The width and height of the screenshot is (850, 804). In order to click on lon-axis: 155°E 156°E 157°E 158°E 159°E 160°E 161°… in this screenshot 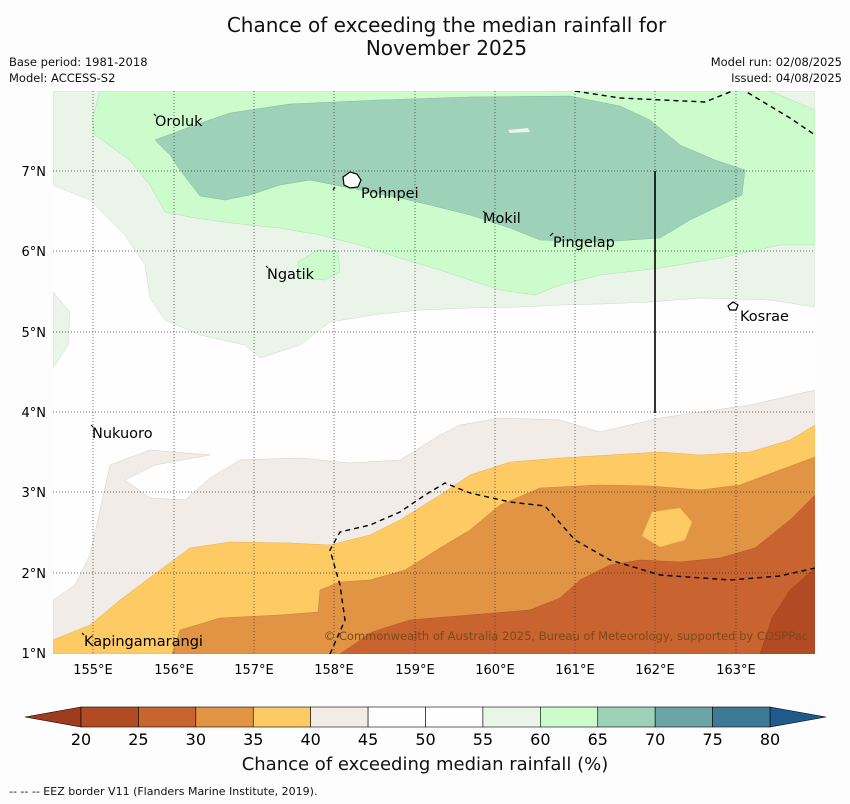, I will do `click(414, 670)`.